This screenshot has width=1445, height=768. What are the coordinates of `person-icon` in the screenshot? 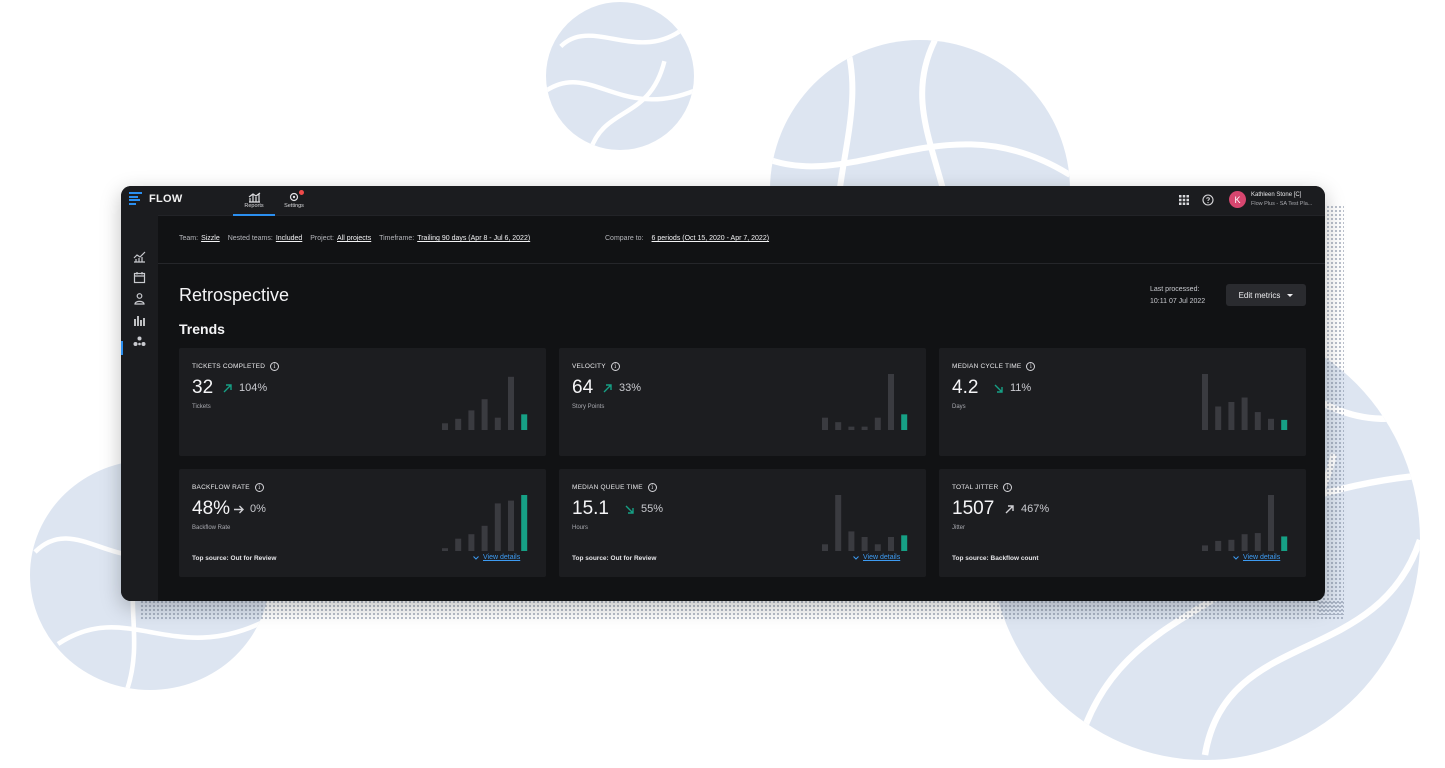 It's located at (139, 298).